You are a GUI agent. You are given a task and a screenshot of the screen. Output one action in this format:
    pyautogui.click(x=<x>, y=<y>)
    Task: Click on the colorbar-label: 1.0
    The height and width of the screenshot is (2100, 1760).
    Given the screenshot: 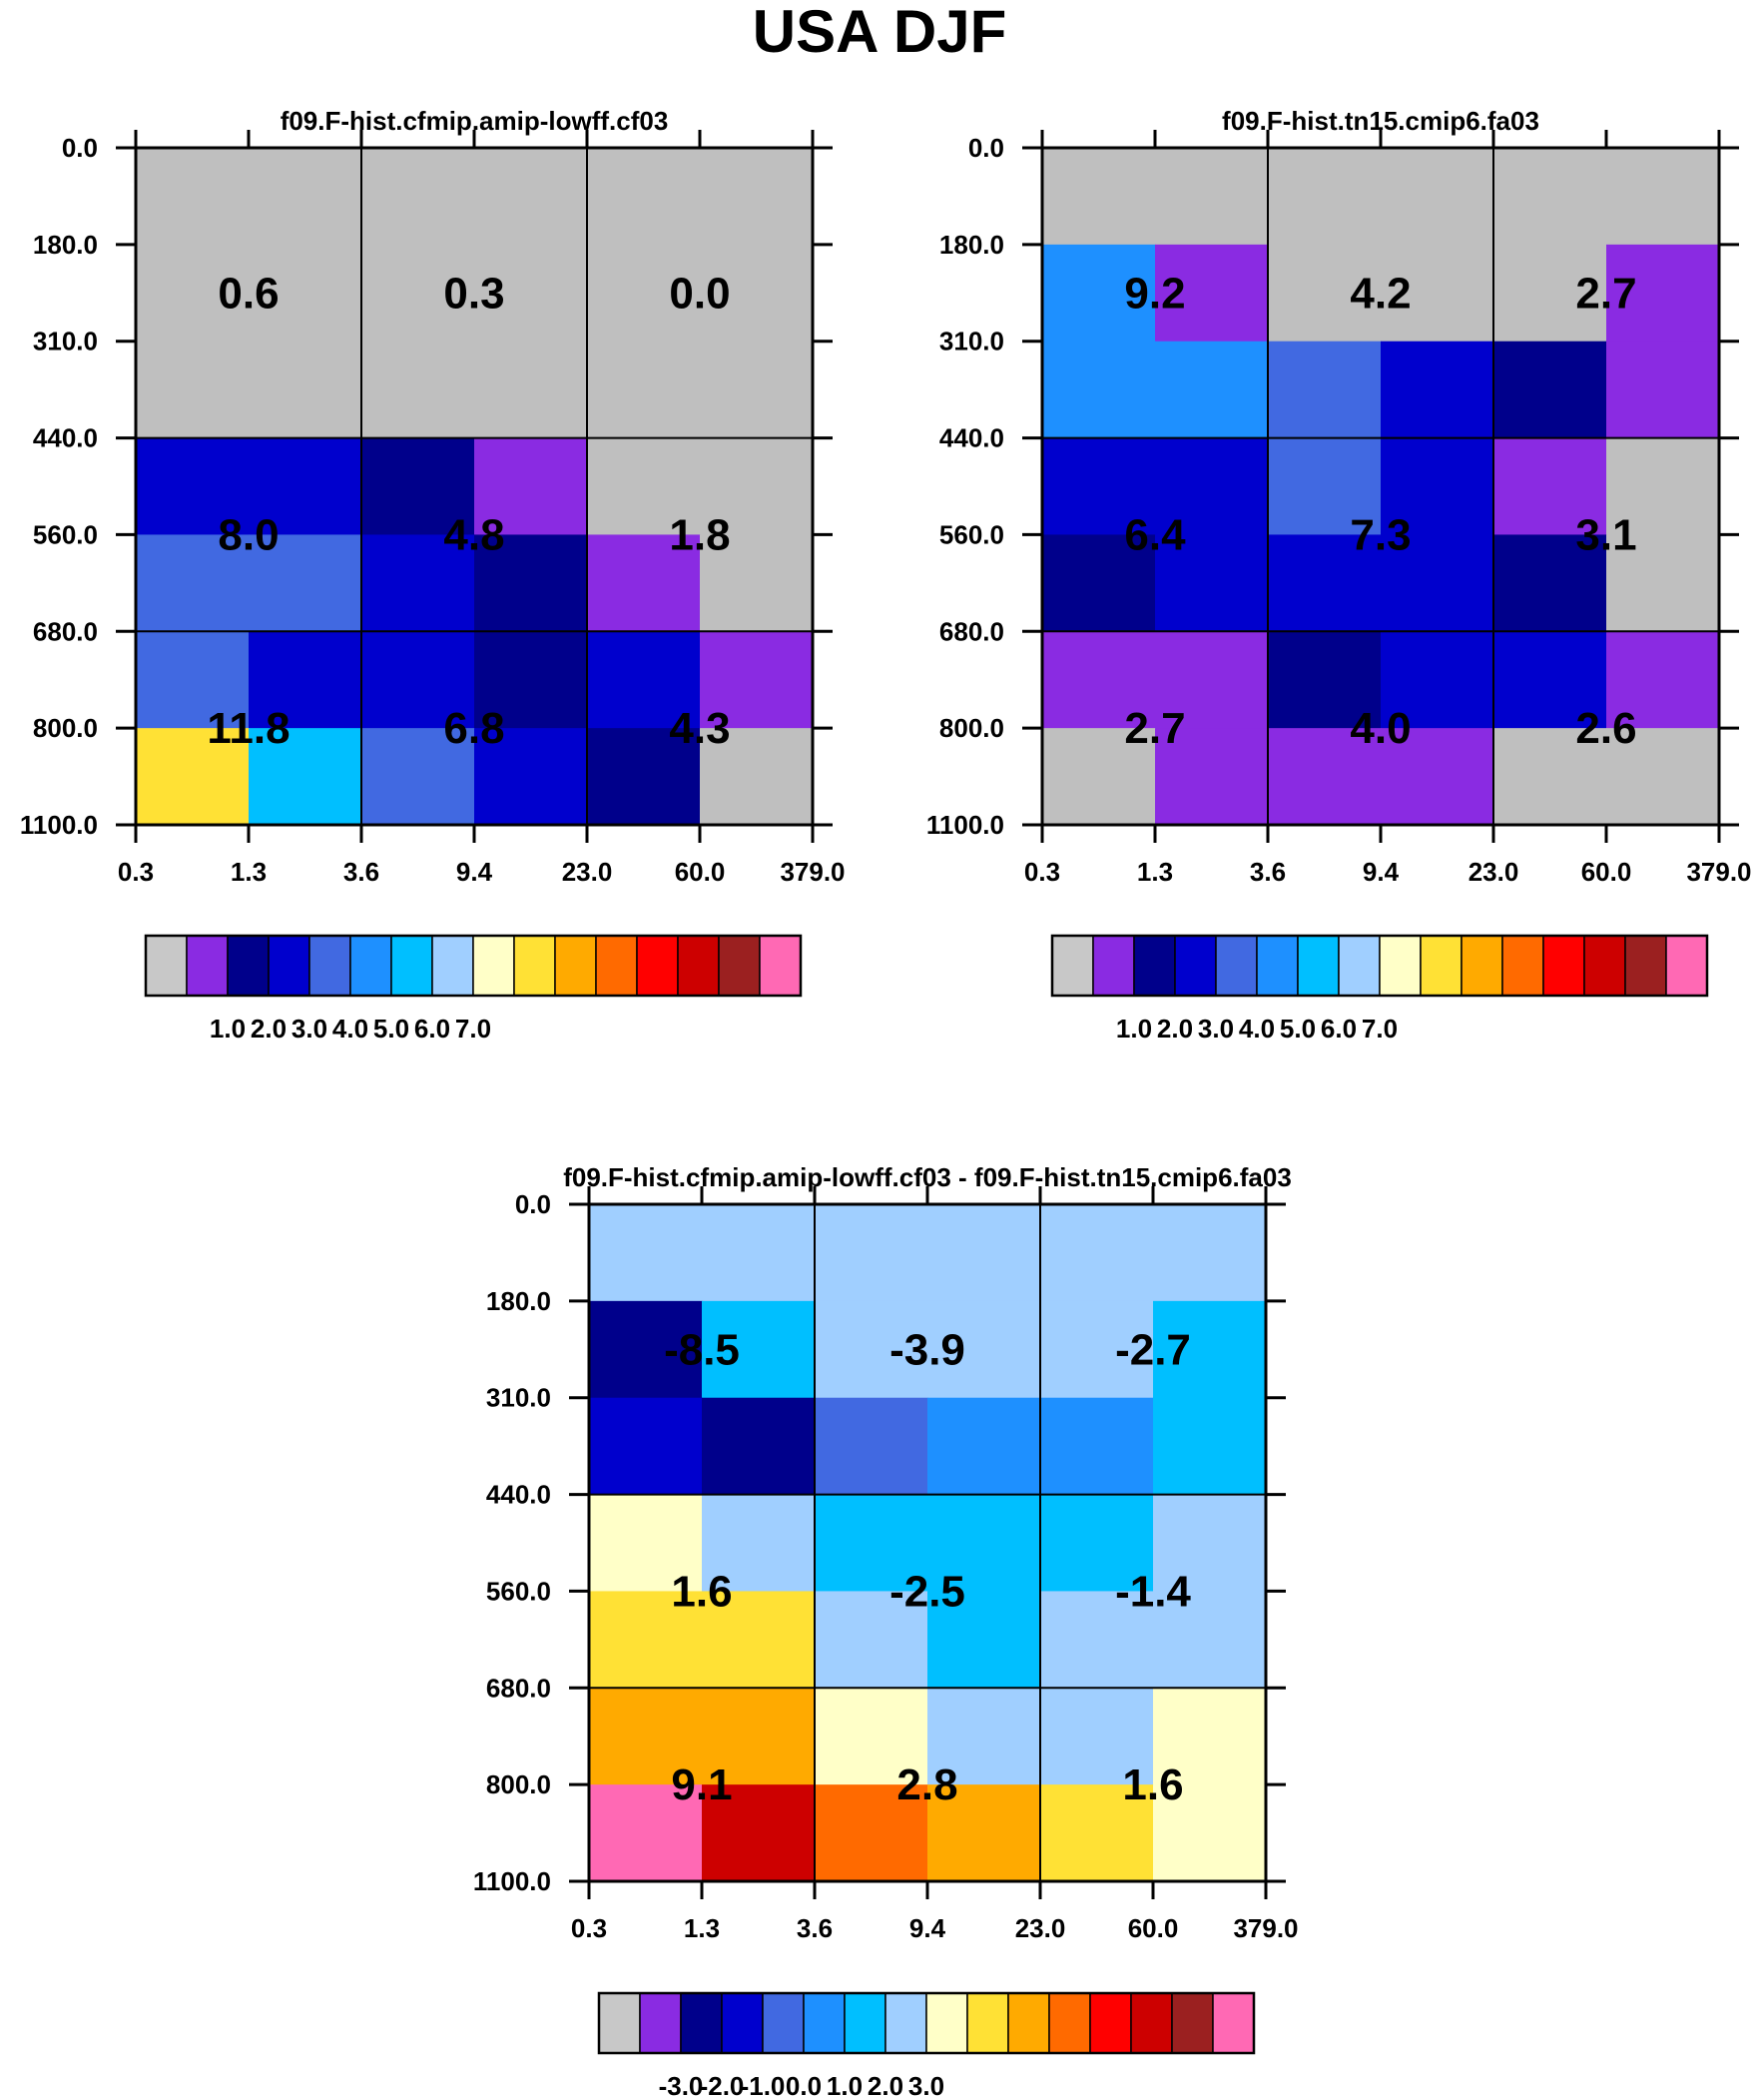 What is the action you would take?
    pyautogui.click(x=1134, y=1029)
    